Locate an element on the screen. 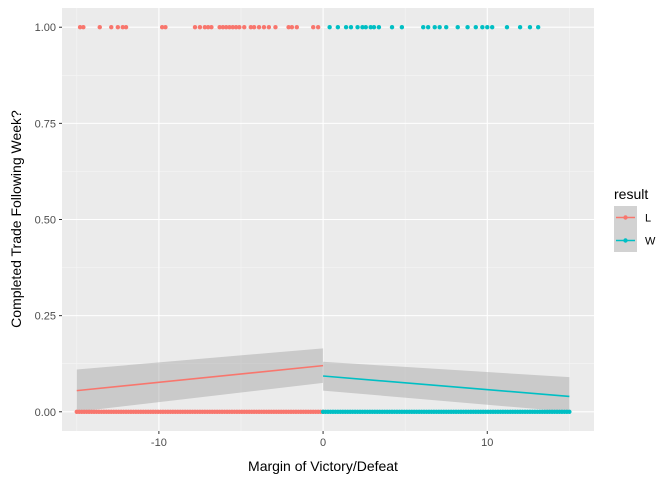 This screenshot has height=480, width=672. ribbon-l is located at coordinates (200, 380).